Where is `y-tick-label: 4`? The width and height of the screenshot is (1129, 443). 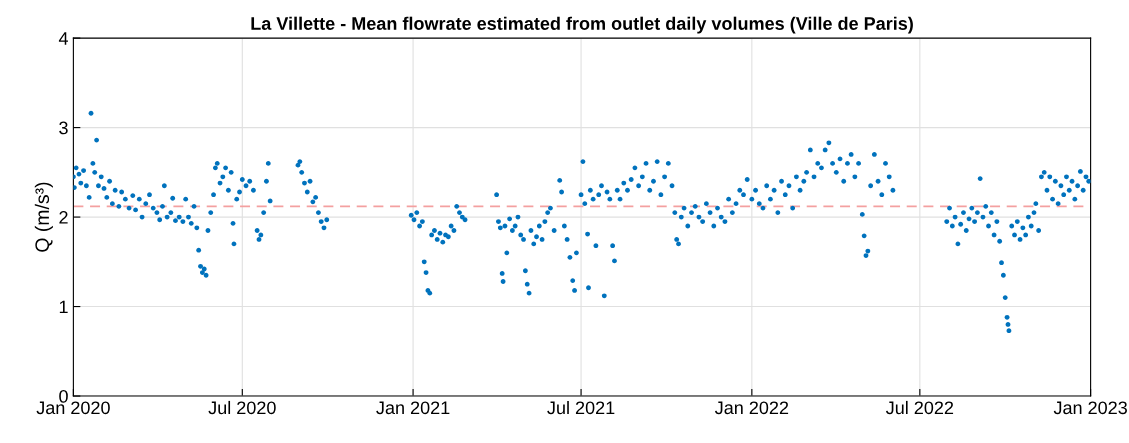
y-tick-label: 4 is located at coordinates (63, 38).